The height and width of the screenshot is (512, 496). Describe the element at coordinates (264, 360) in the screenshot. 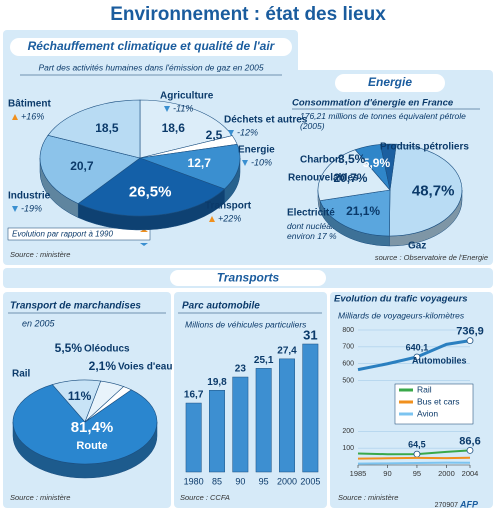

I see `value-label: 25,1` at that location.